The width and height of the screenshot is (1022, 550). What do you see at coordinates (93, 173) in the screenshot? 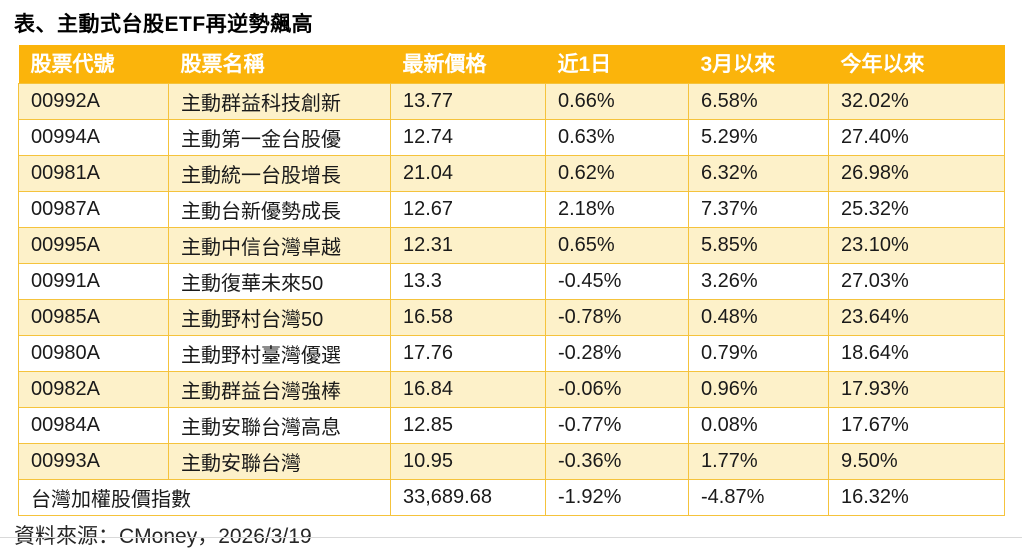
I see `stock-code-cell: 00981A` at bounding box center [93, 173].